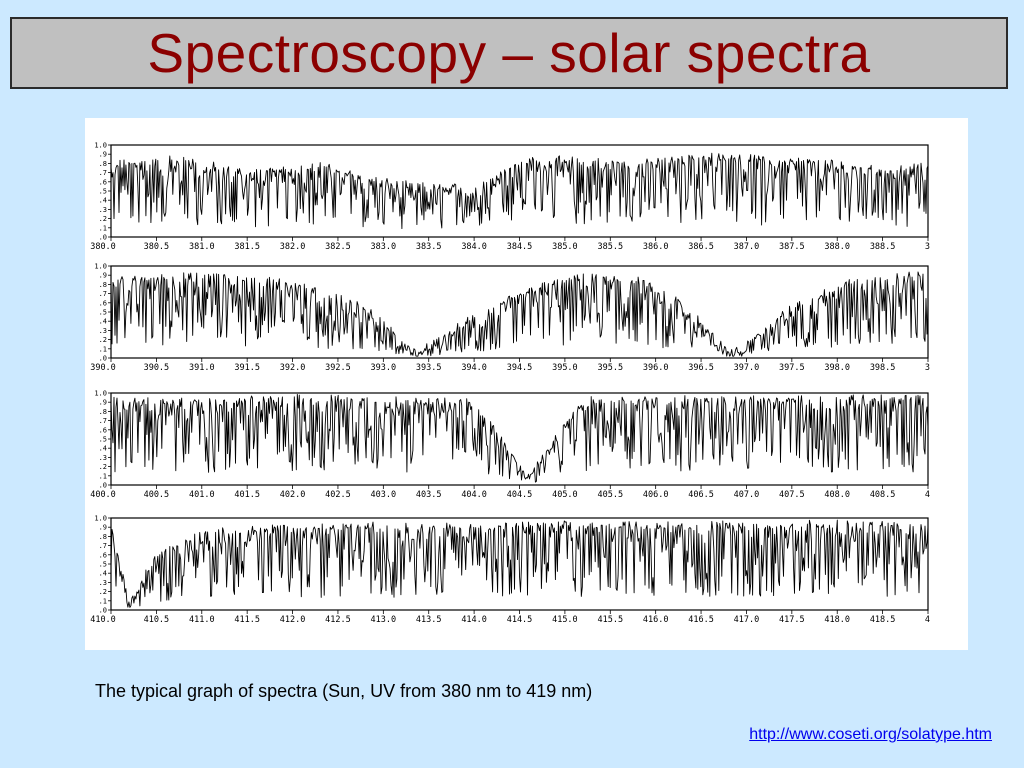 This screenshot has height=768, width=1024. Describe the element at coordinates (293, 368) in the screenshot. I see `x-tick-label: 392.0` at that location.